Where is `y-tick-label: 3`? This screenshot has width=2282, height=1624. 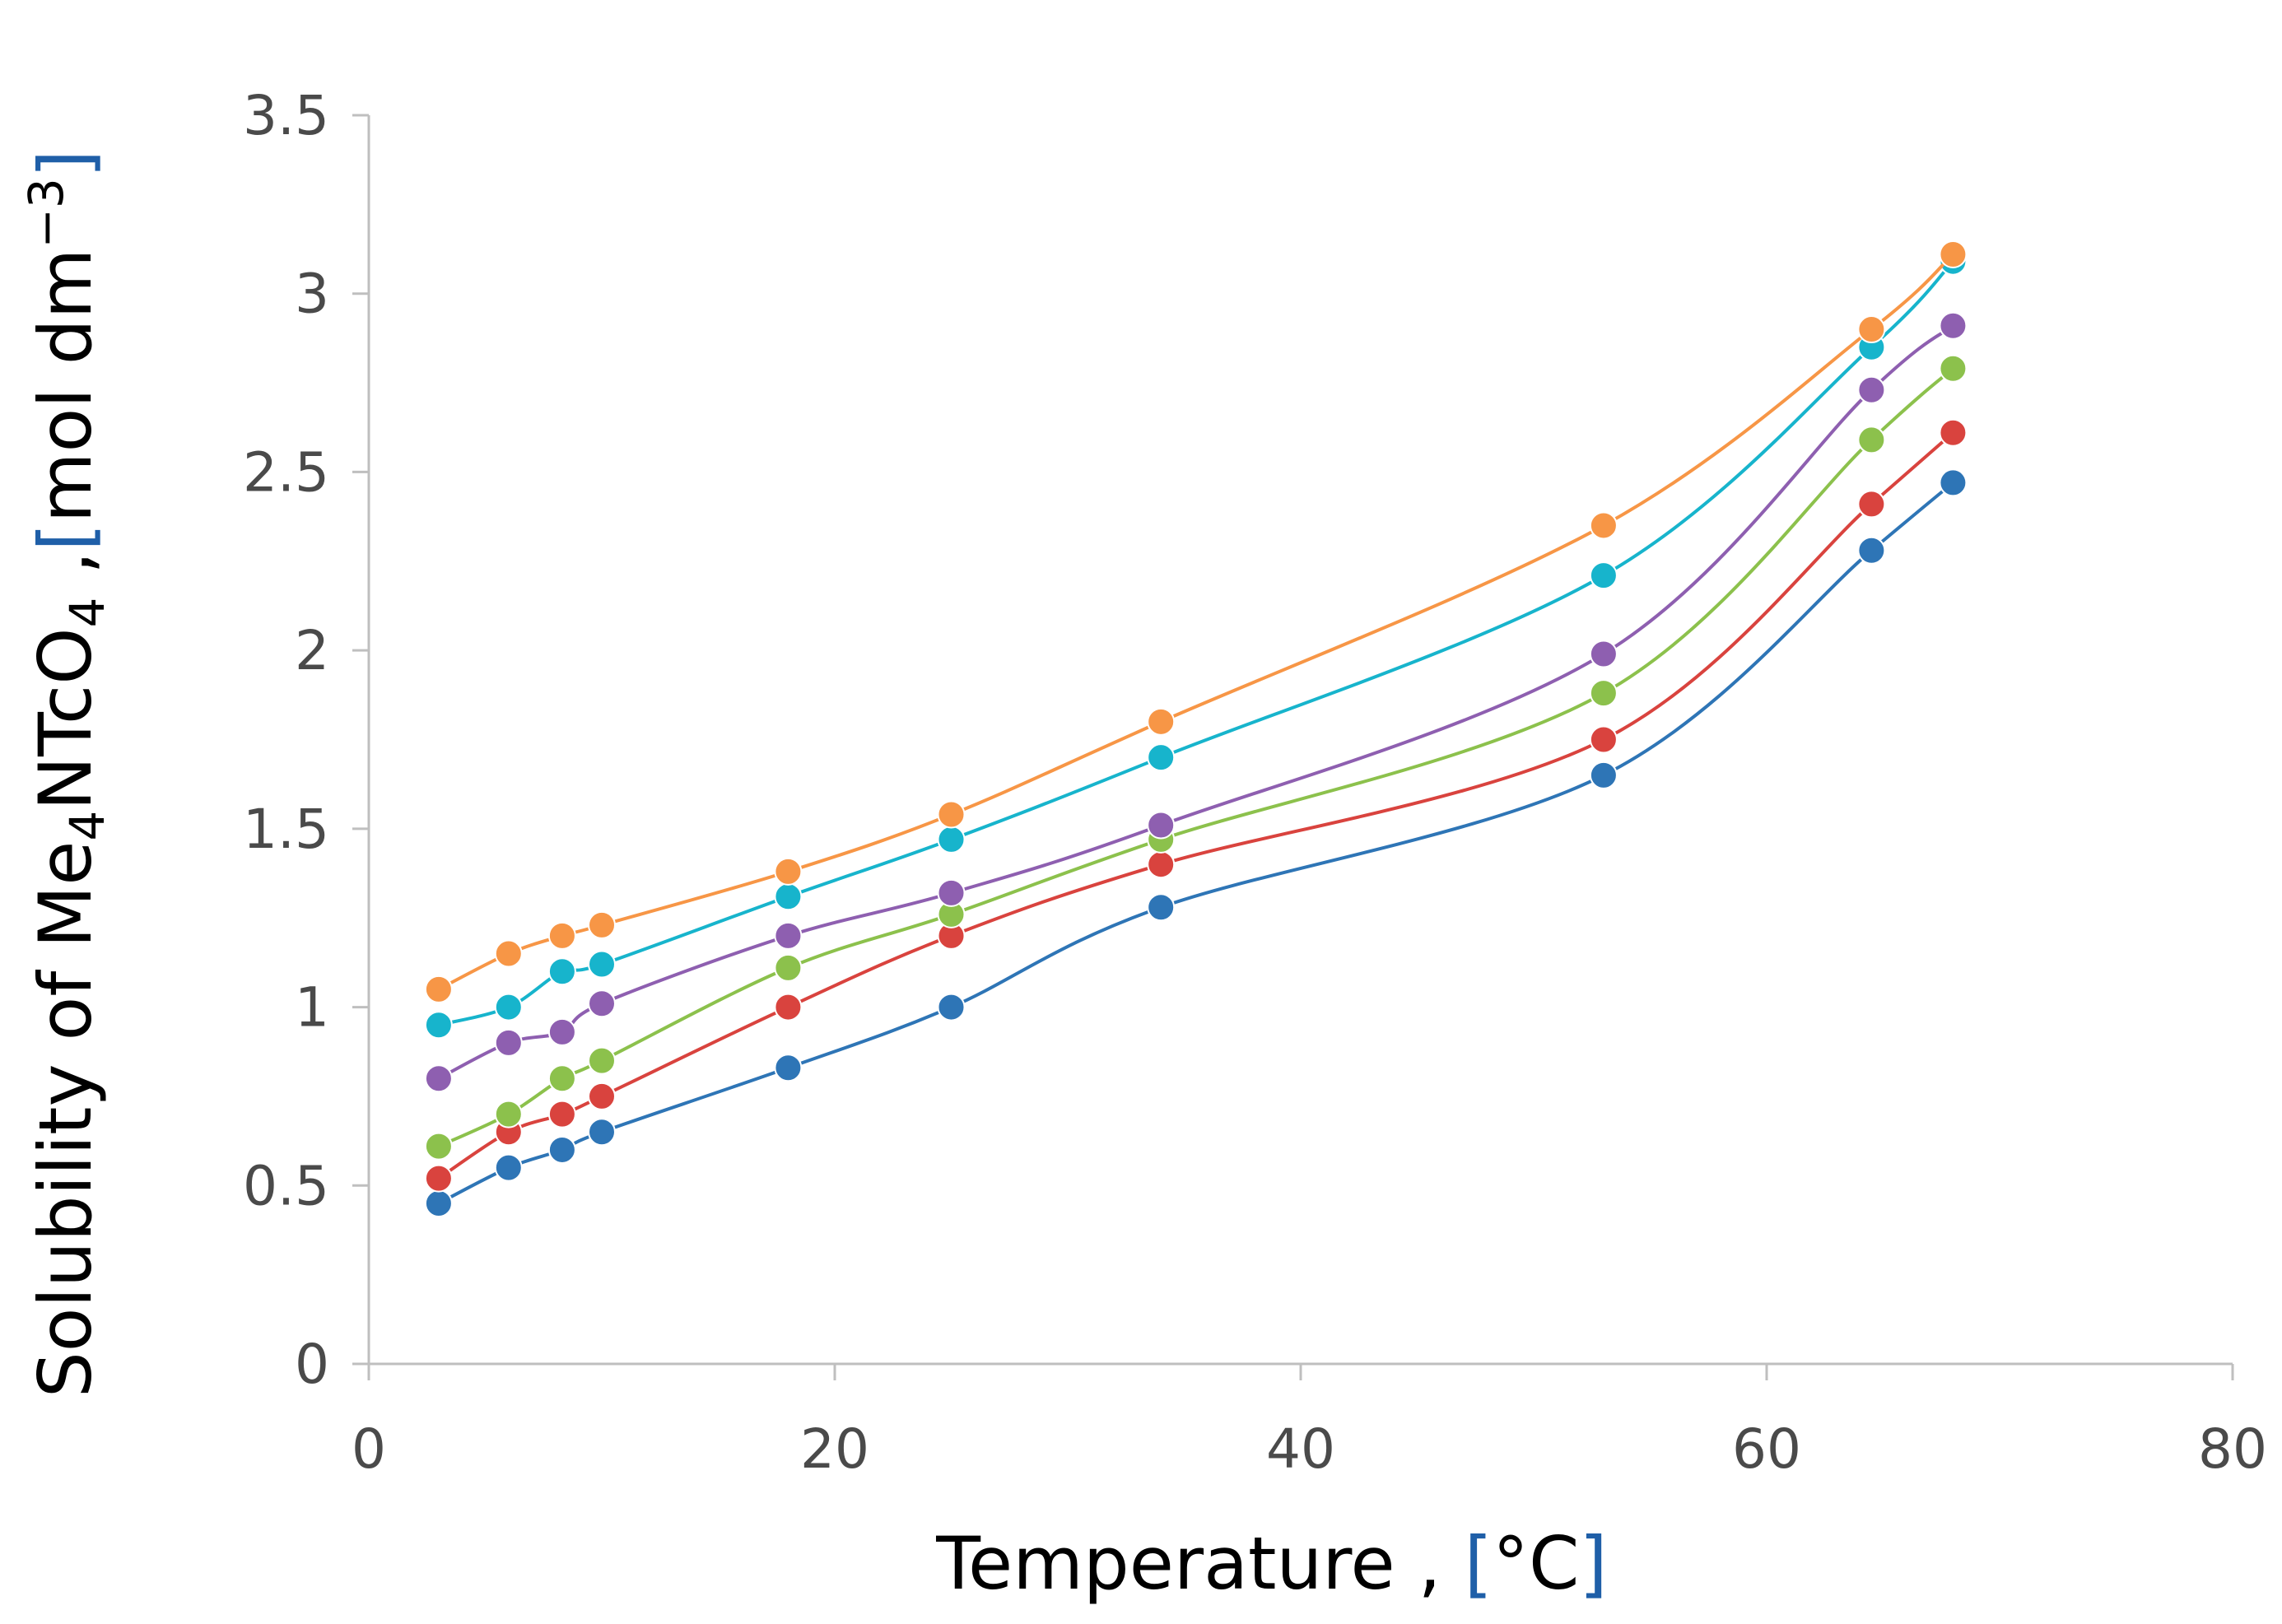
y-tick-label: 3 is located at coordinates (312, 294).